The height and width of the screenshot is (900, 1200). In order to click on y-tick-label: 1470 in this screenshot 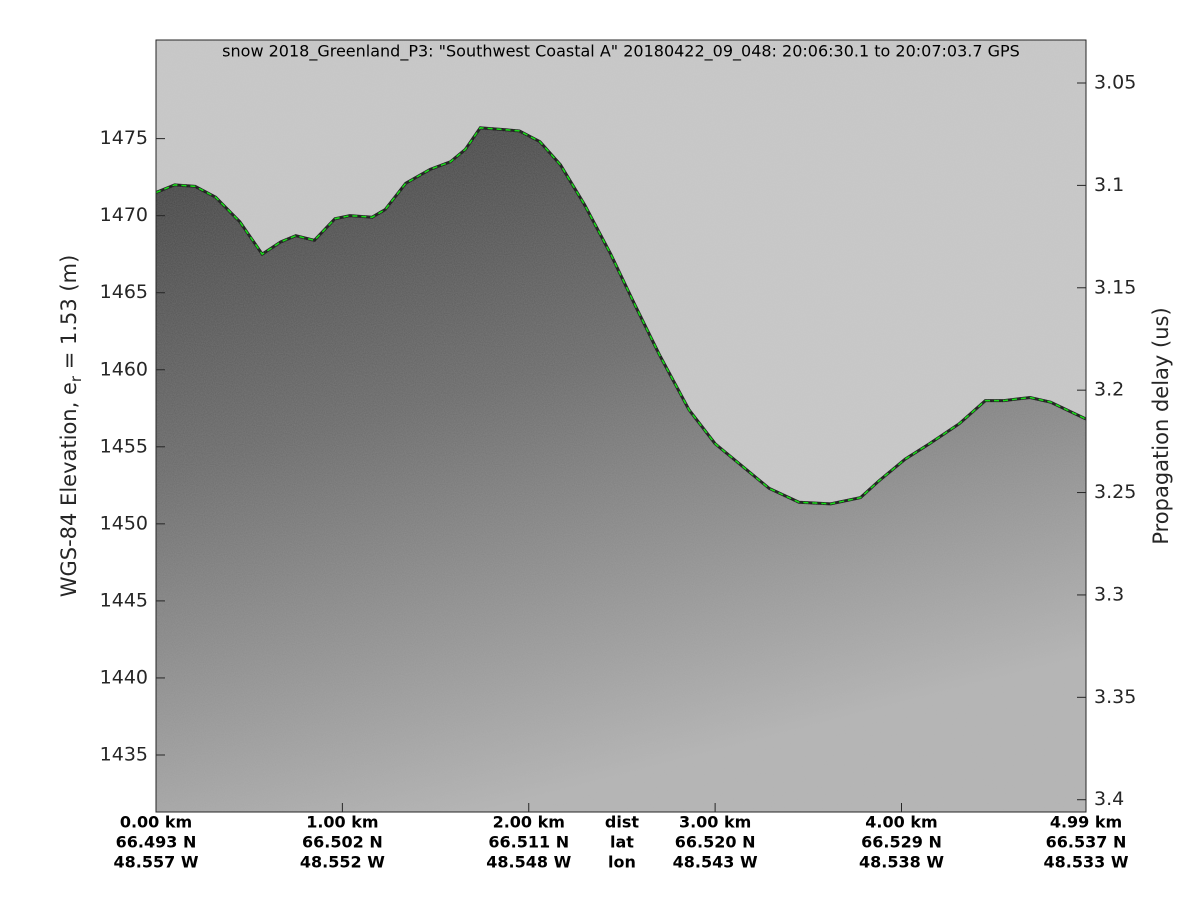, I will do `click(124, 215)`.